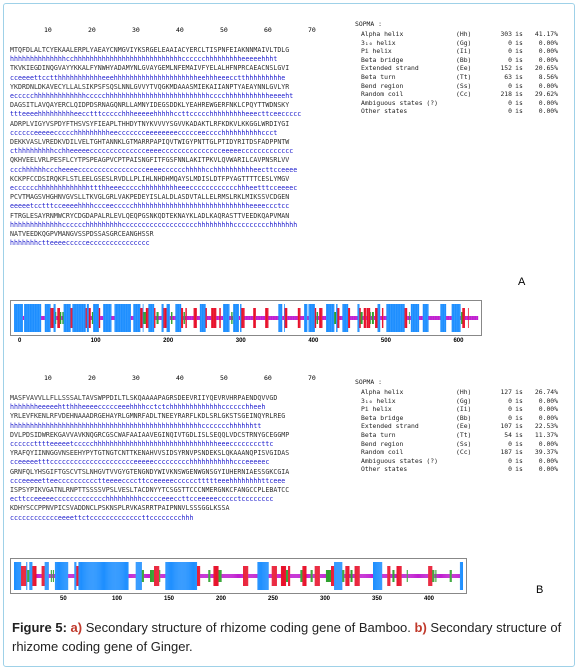 The height and width of the screenshot is (672, 579). Describe the element at coordinates (240, 341) in the screenshot. I see `axis-label: 300` at that location.